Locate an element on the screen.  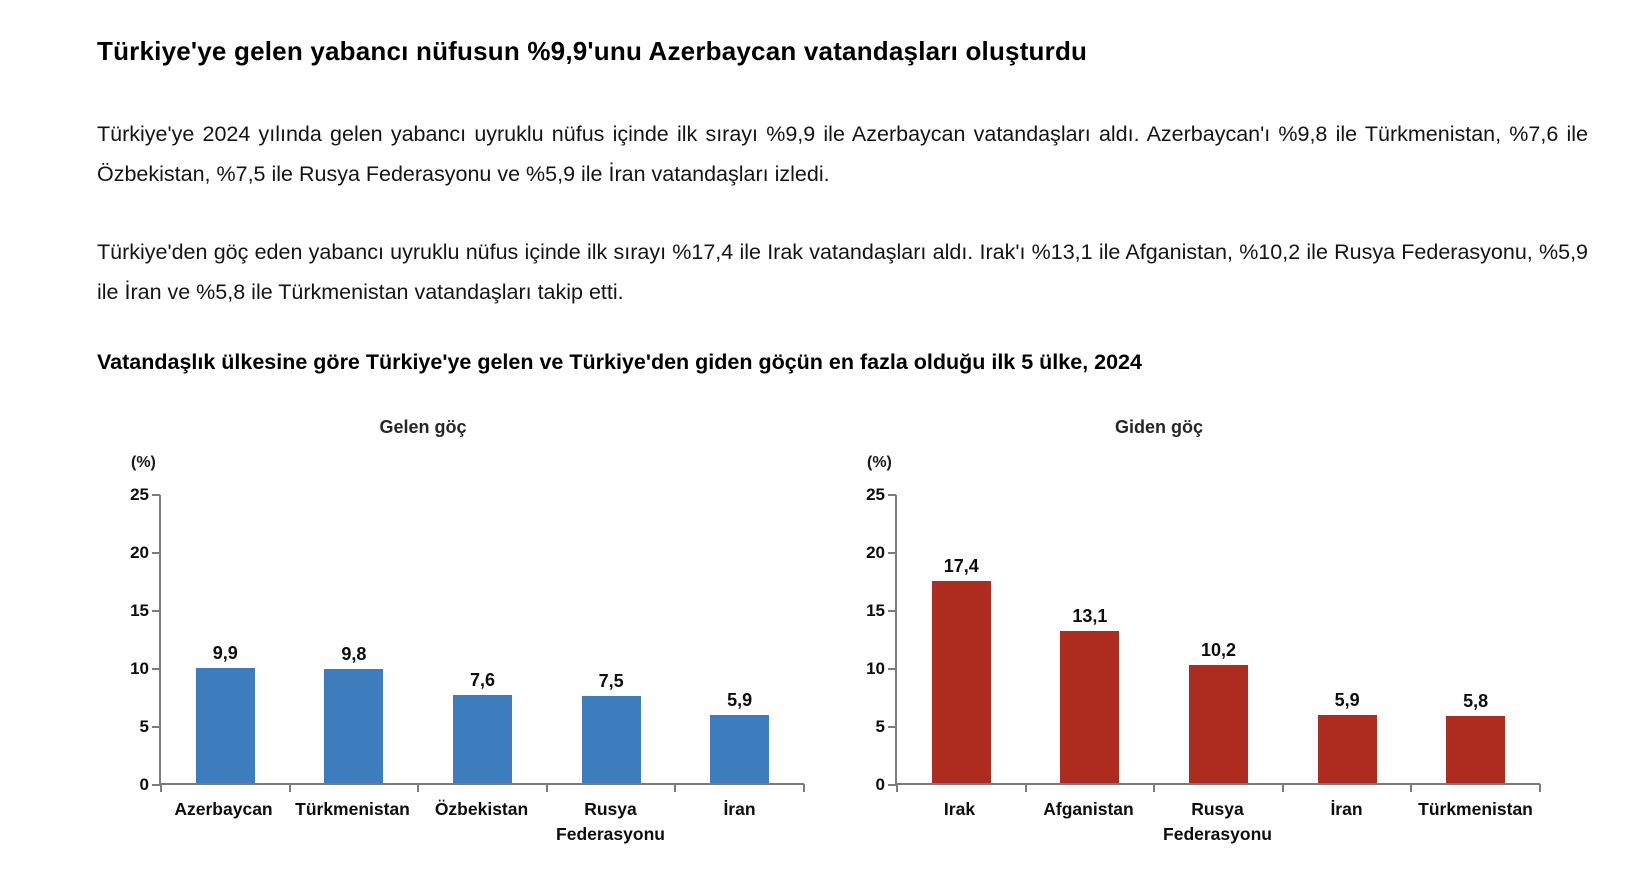
bar-slot: 7,6 is located at coordinates (482, 639).